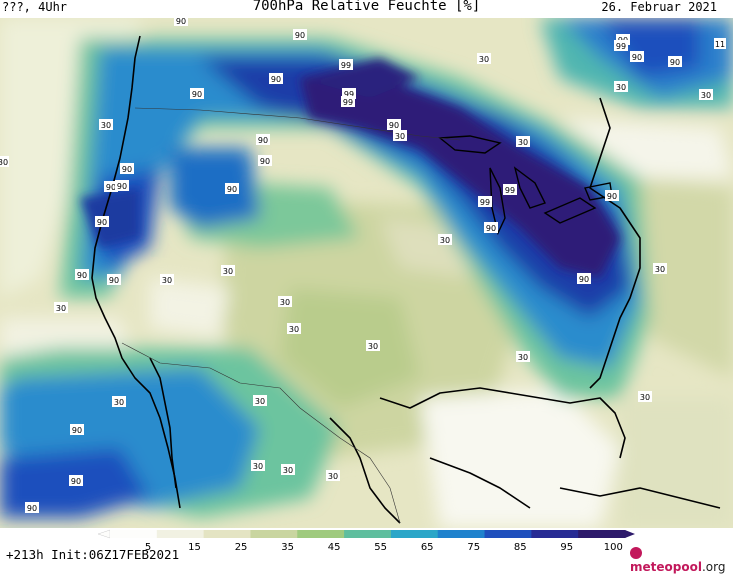  What do you see at coordinates (566, 547) in the screenshot?
I see `legend-tick-label: 95` at bounding box center [566, 547].